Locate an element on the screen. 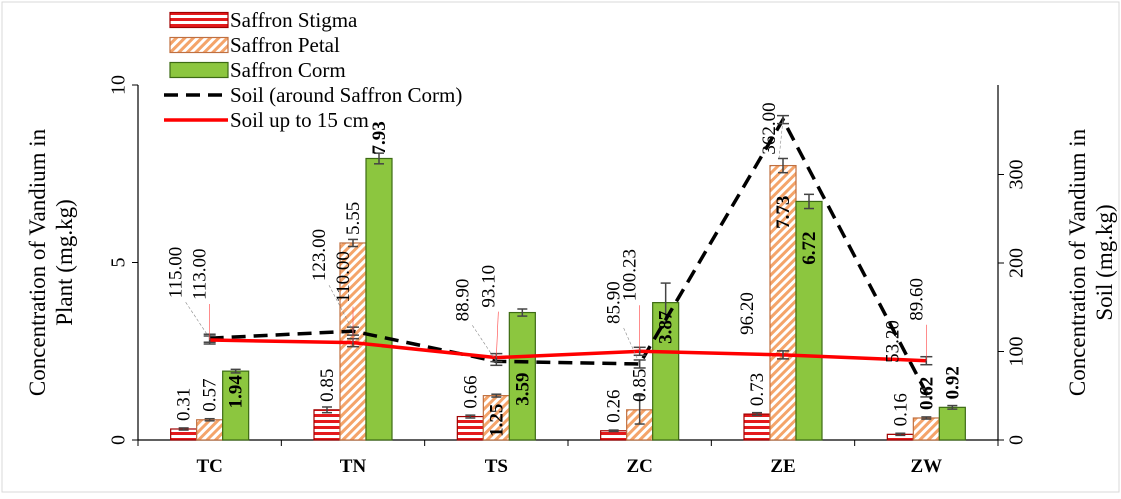 The image size is (1121, 499). bar-value-label: 0.73 is located at coordinates (757, 389).